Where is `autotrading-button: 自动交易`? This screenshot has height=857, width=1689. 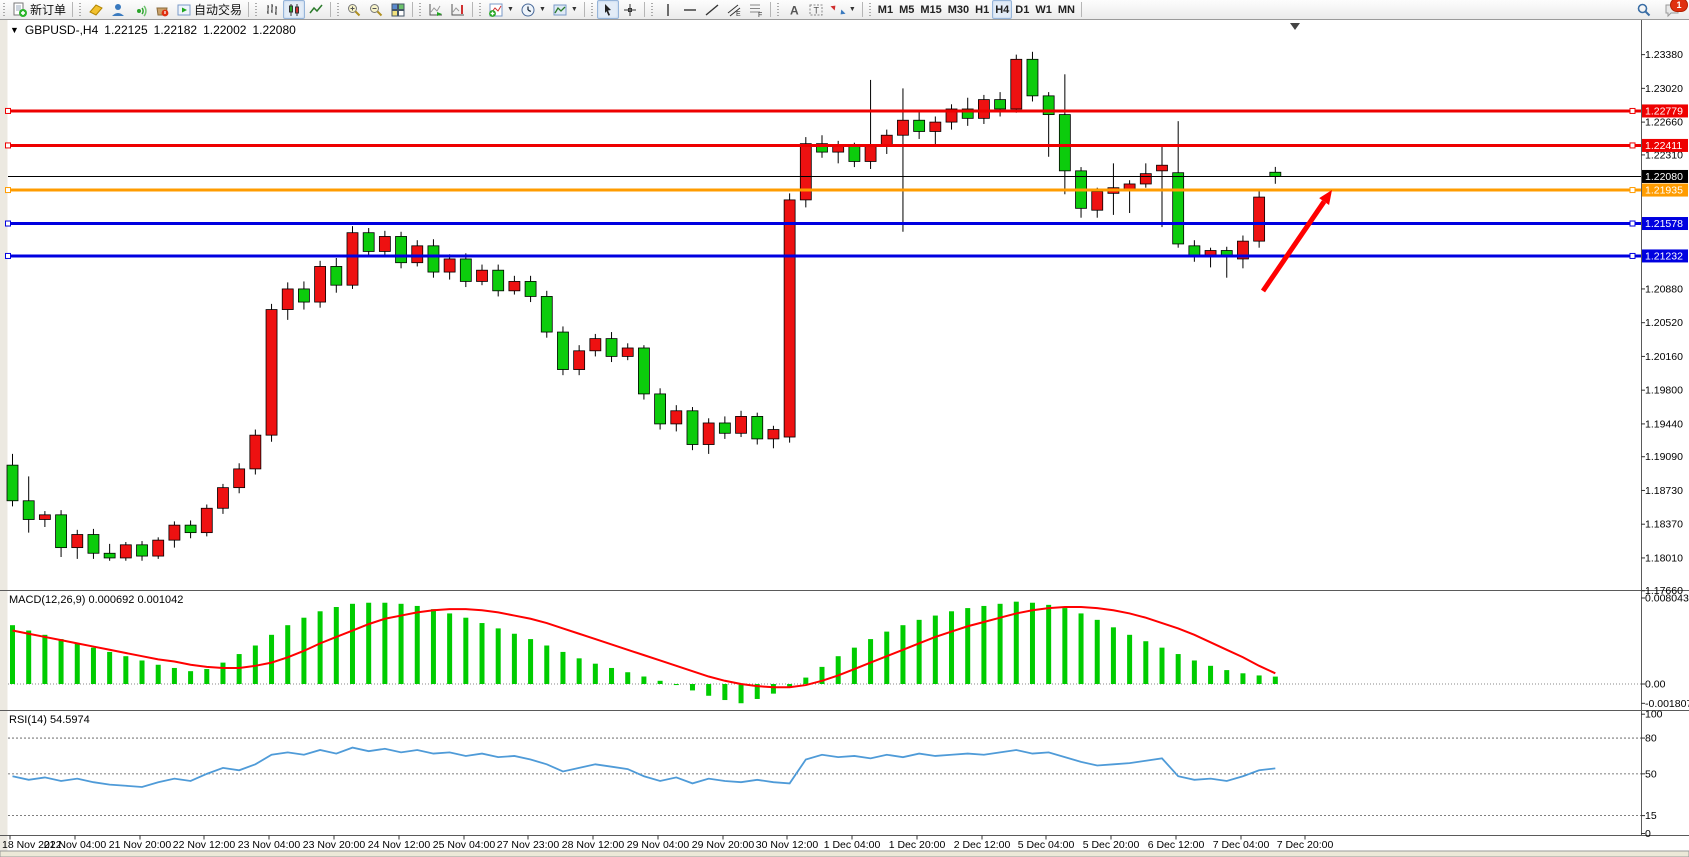 autotrading-button: 自动交易 is located at coordinates (209, 9).